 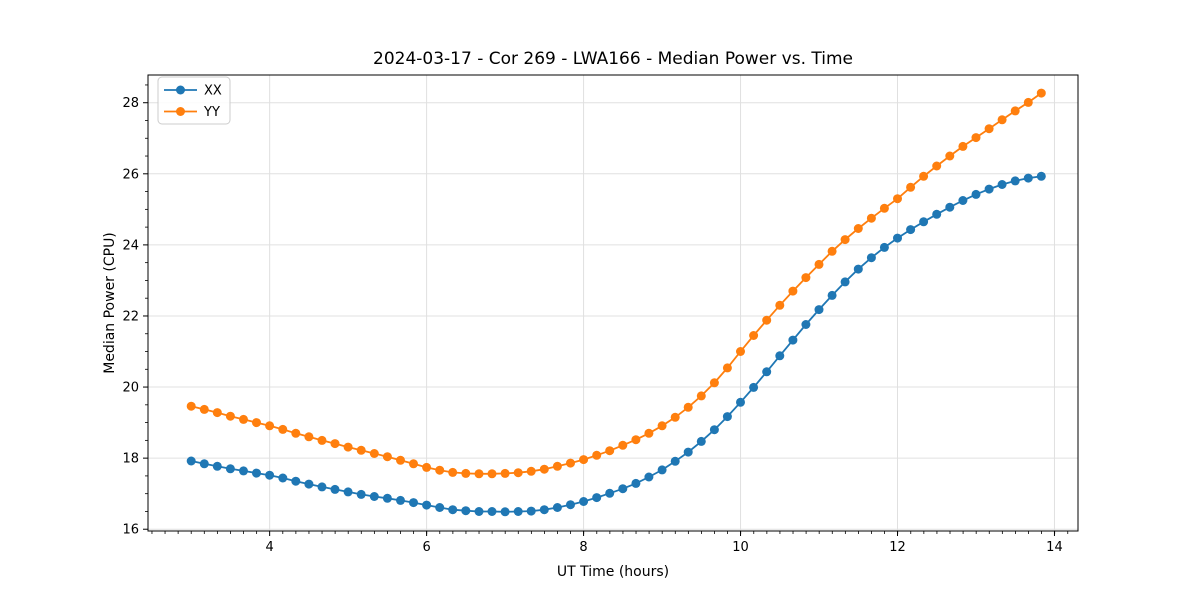 What do you see at coordinates (130, 103) in the screenshot?
I see `y-tick-label: 28` at bounding box center [130, 103].